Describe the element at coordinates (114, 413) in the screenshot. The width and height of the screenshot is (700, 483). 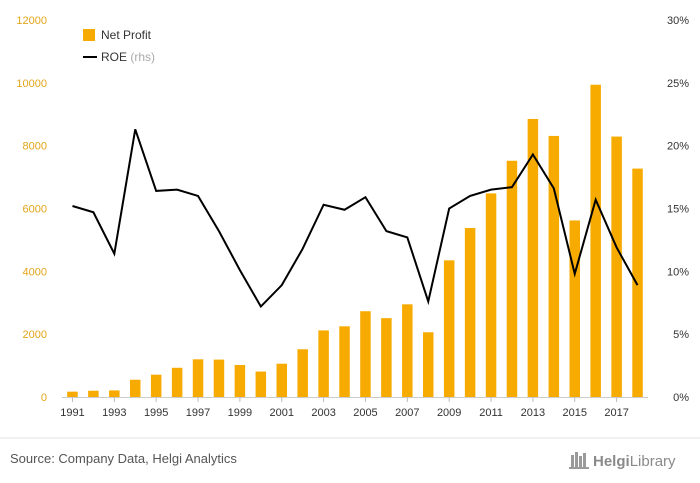
I see `x-axis-tick-1993: 1993` at that location.